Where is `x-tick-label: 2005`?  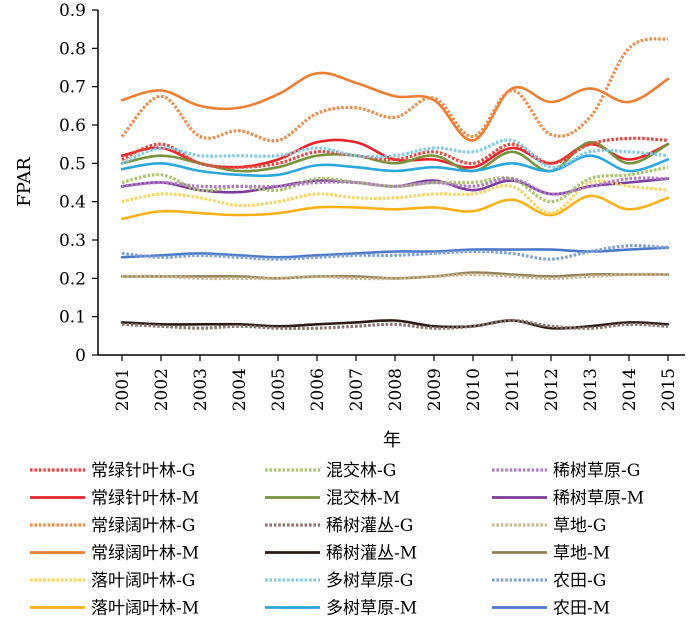 x-tick-label: 2005 is located at coordinates (279, 389).